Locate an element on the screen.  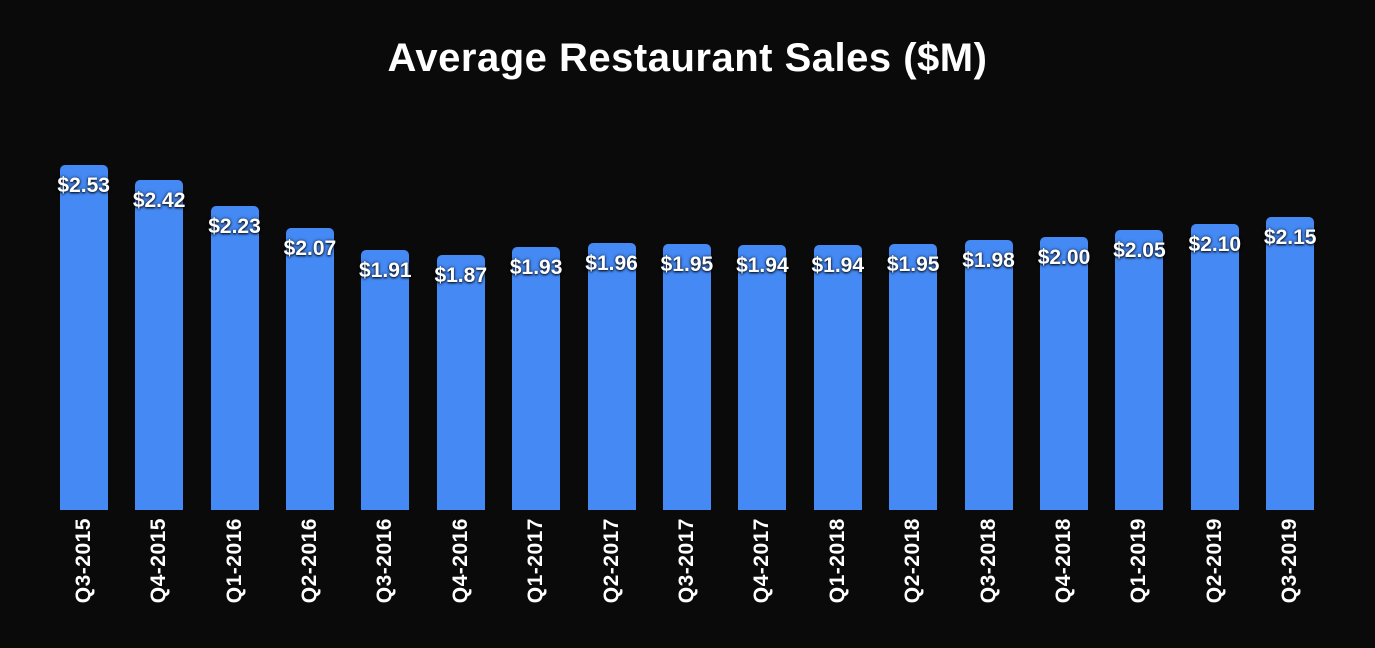
x-axis-label: Q1-2016 is located at coordinates (234, 561).